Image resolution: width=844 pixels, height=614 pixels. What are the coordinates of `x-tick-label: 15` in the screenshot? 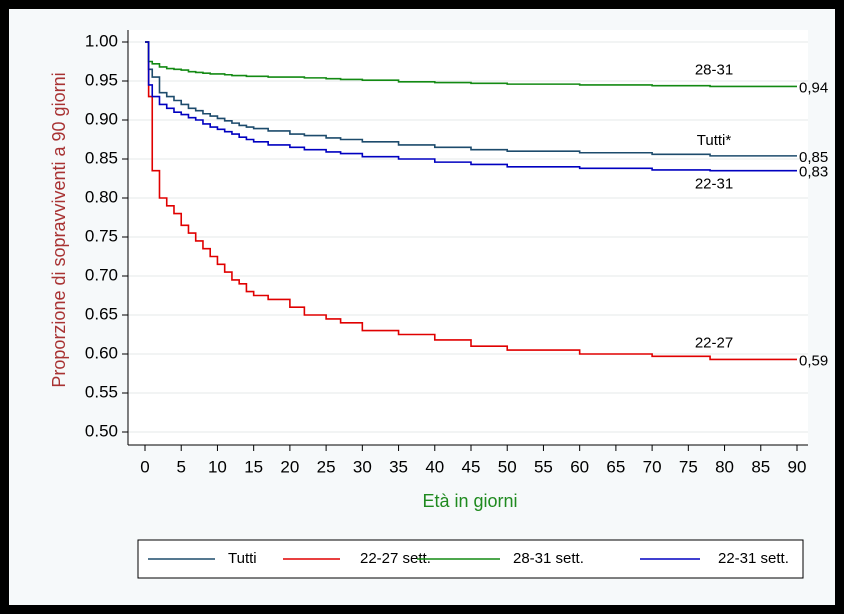 It's located at (253, 466).